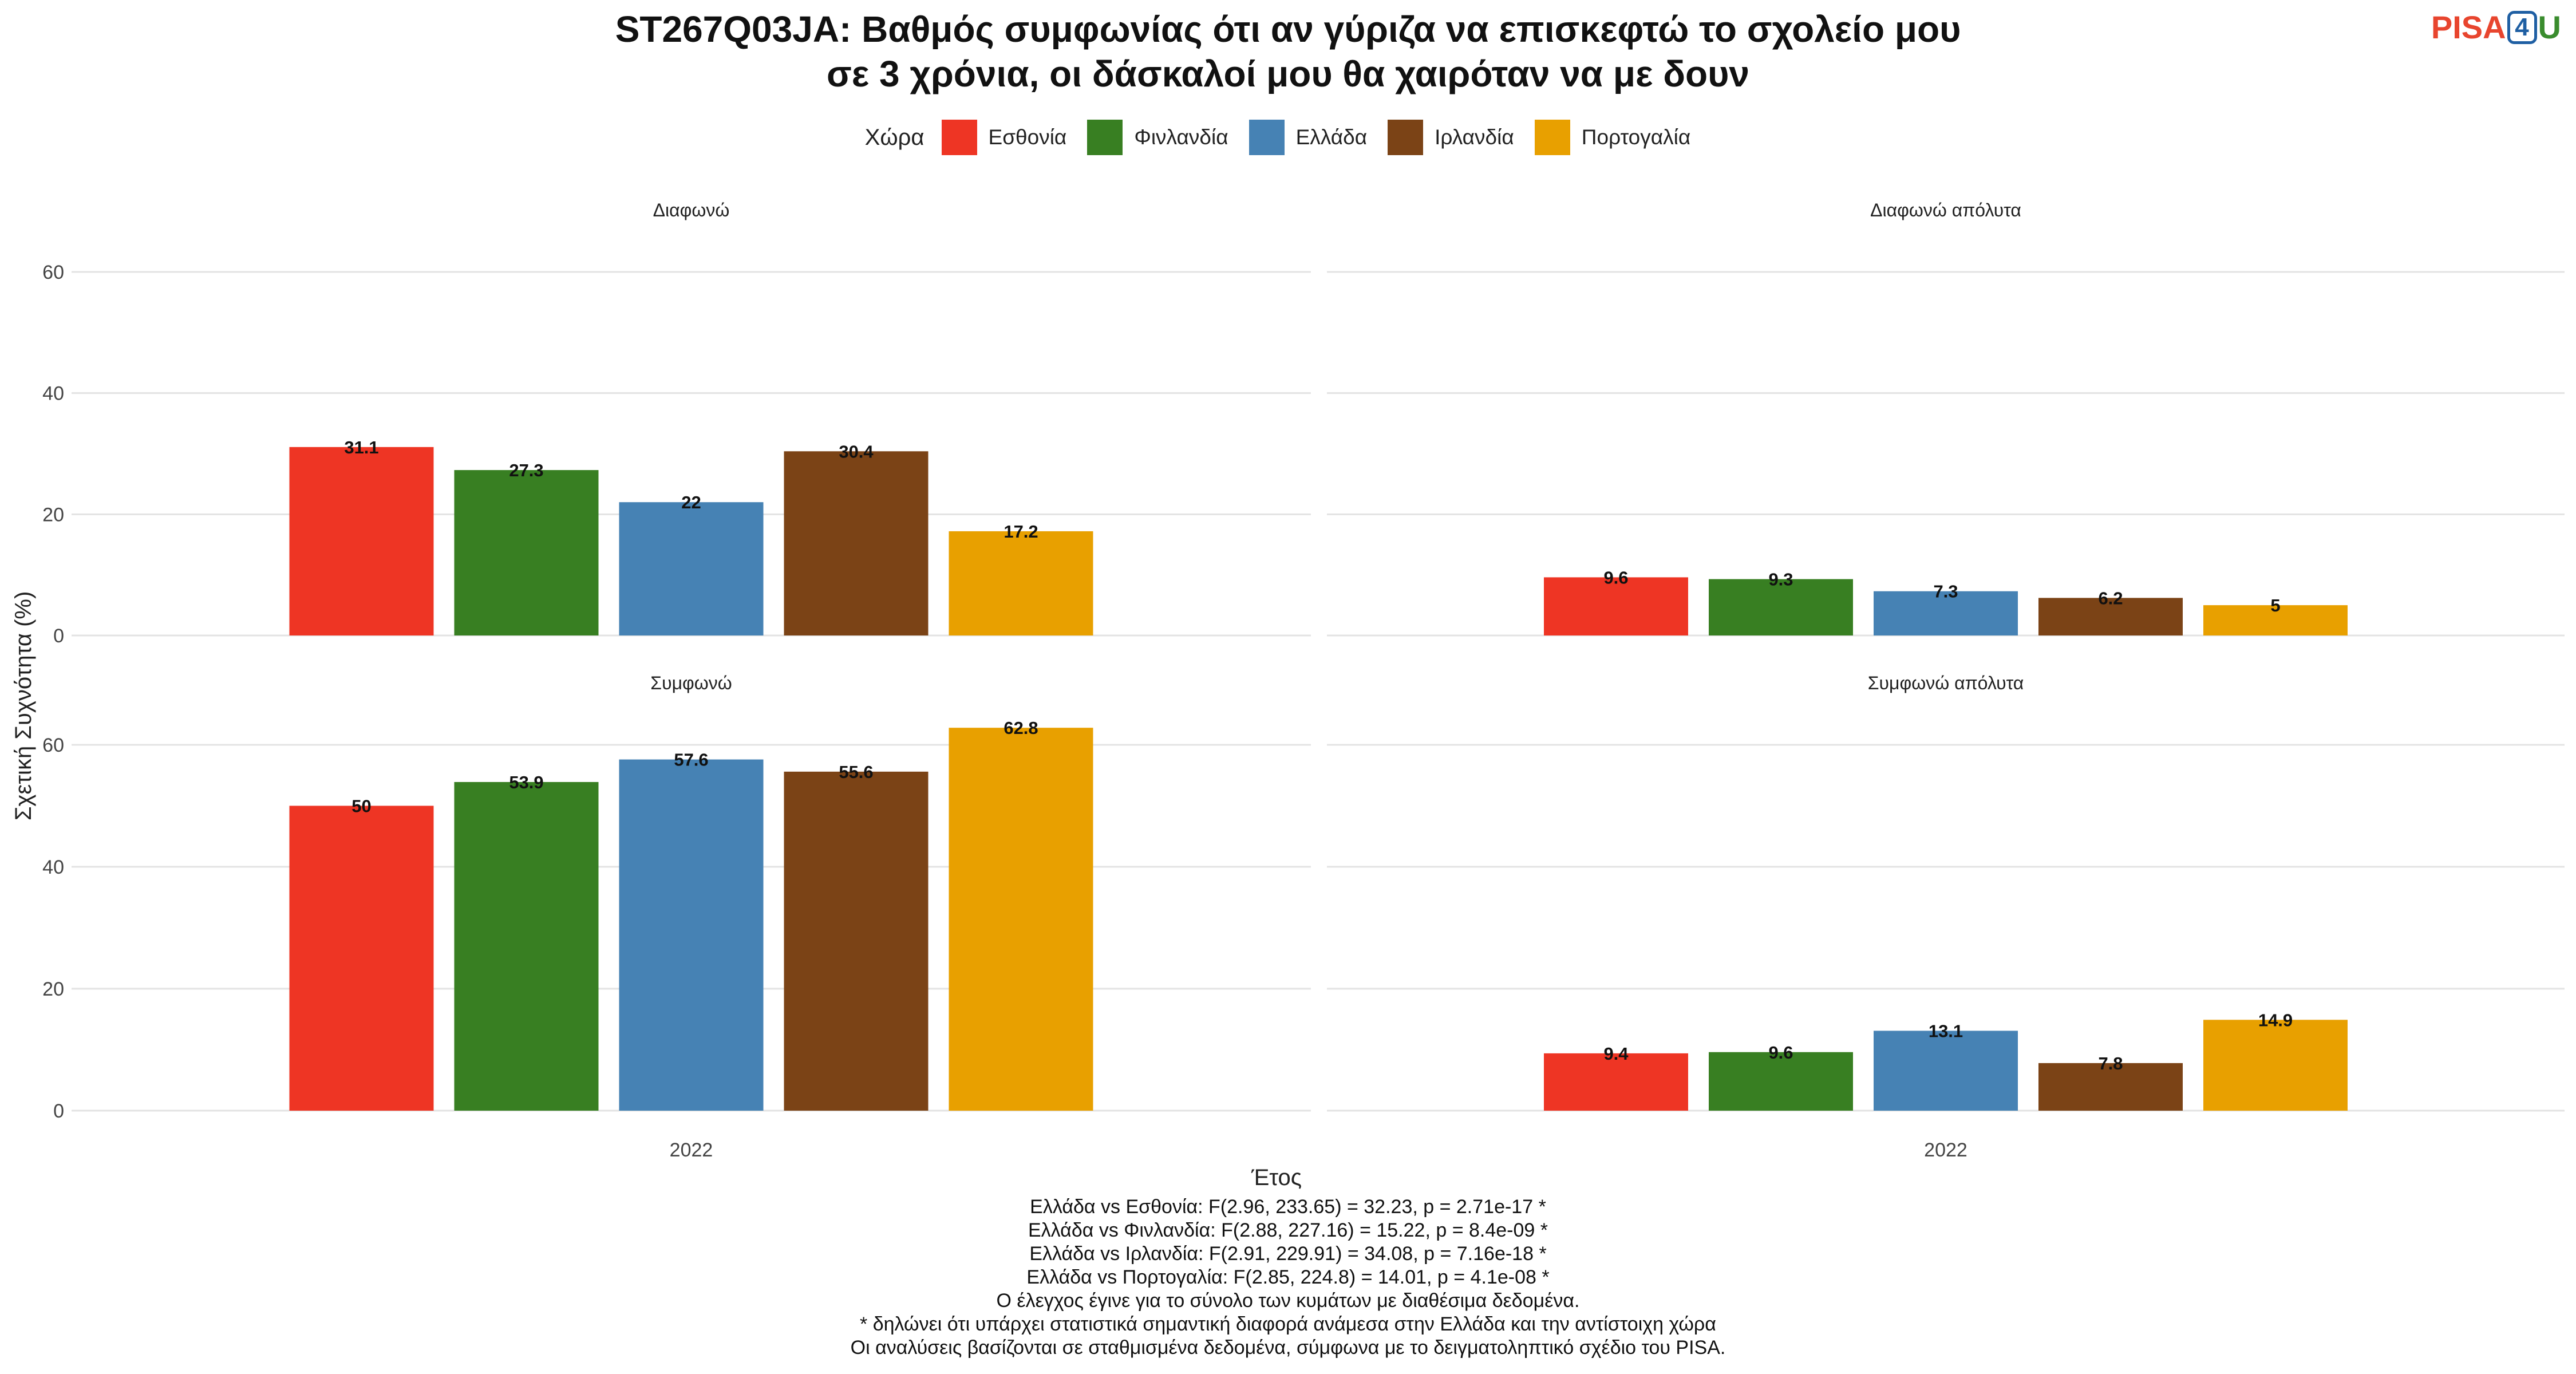 Image resolution: width=2576 pixels, height=1374 pixels. What do you see at coordinates (856, 772) in the screenshot?
I see `data-label: 55.6` at bounding box center [856, 772].